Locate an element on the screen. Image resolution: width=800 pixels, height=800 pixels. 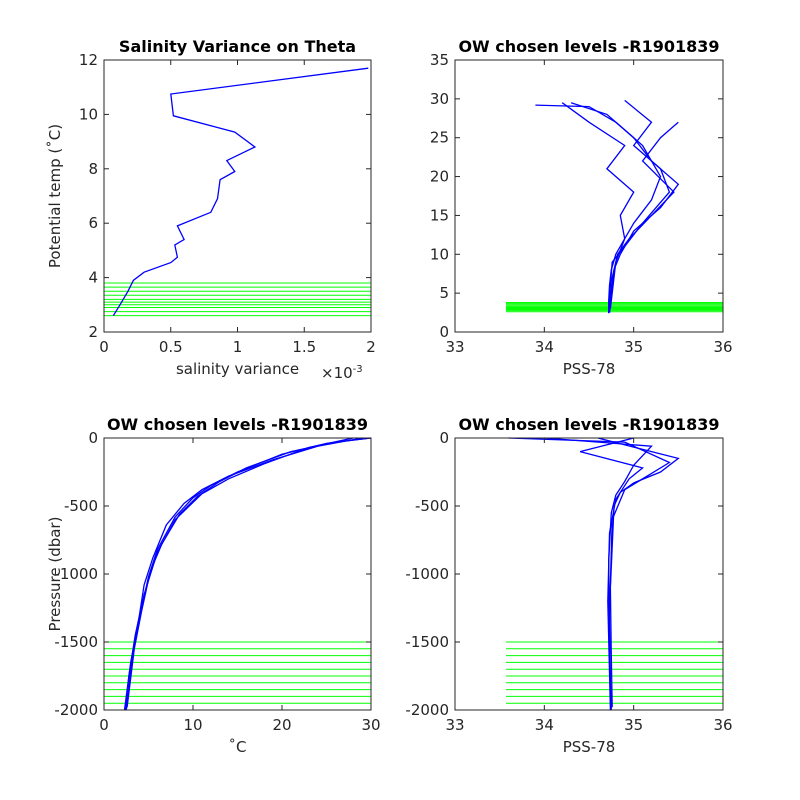
x-tick-label: 1.5 is located at coordinates (304, 347).